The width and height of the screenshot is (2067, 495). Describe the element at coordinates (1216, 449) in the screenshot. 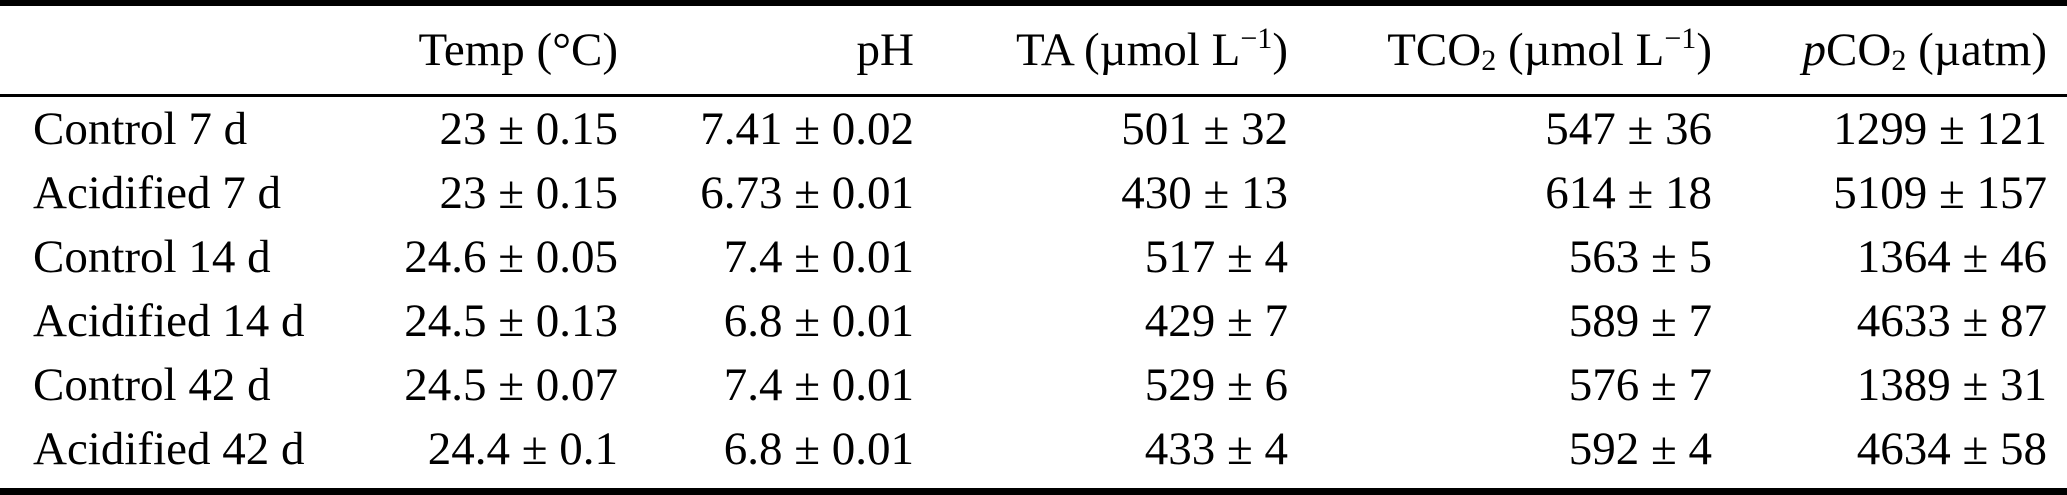

I see `ta-cell: 433 ± 4` at that location.